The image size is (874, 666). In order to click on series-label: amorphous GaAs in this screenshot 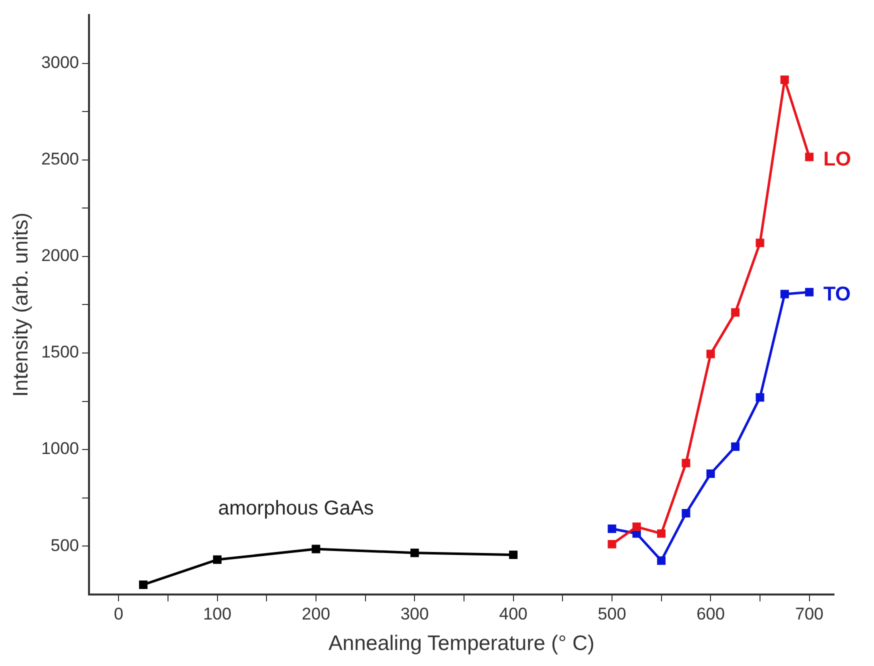, I will do `click(296, 509)`.